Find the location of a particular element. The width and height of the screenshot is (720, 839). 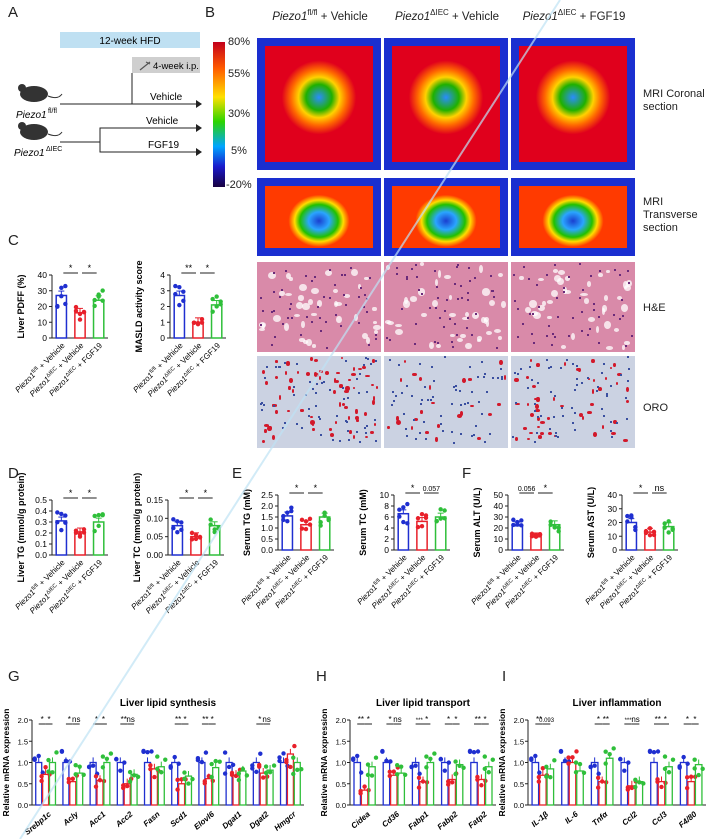

category-label-1: Acly is located at coordinates (71, 818).